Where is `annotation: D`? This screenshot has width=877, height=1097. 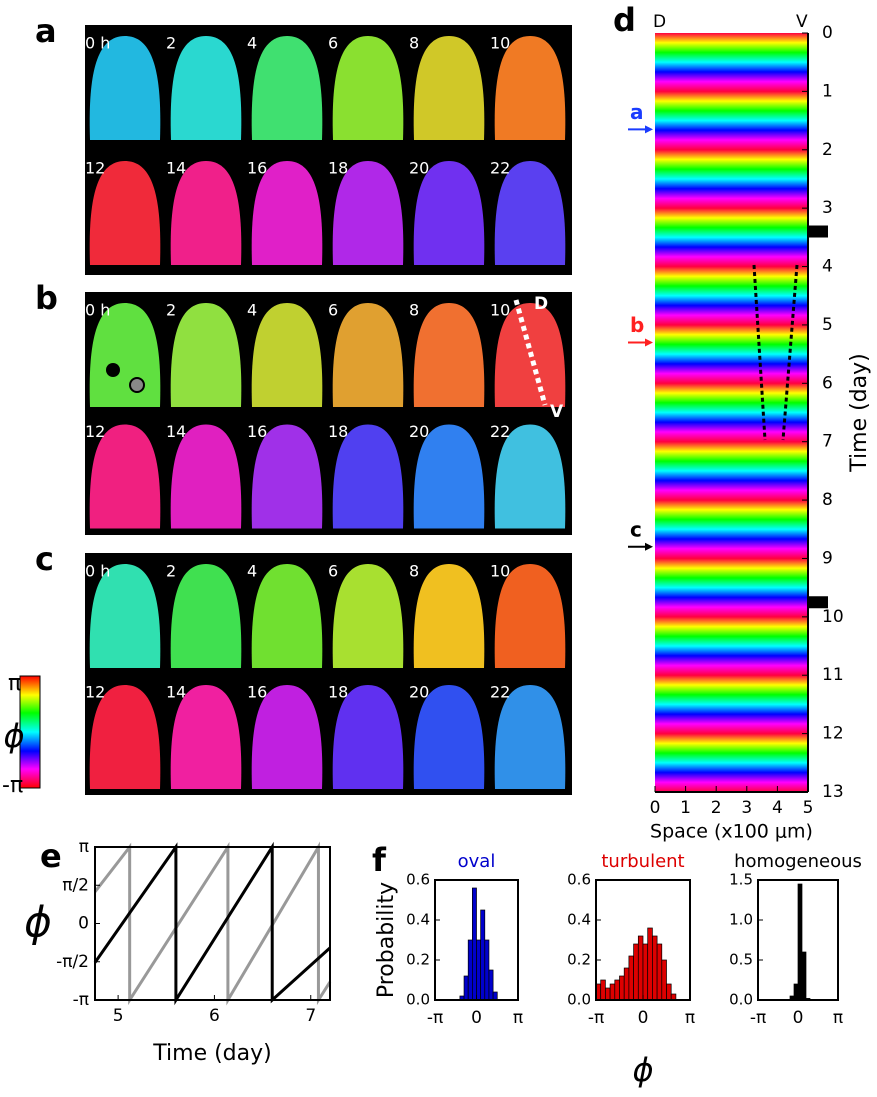 annotation: D is located at coordinates (541, 304).